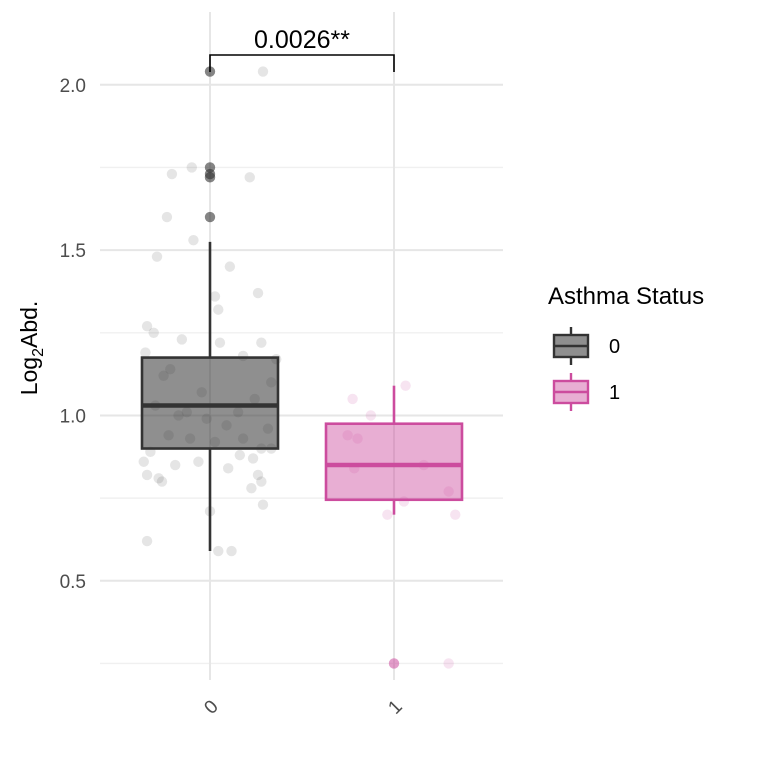 Image resolution: width=768 pixels, height=768 pixels. What do you see at coordinates (38, 352) in the screenshot?
I see `y-axis-title-subscript: 2` at bounding box center [38, 352].